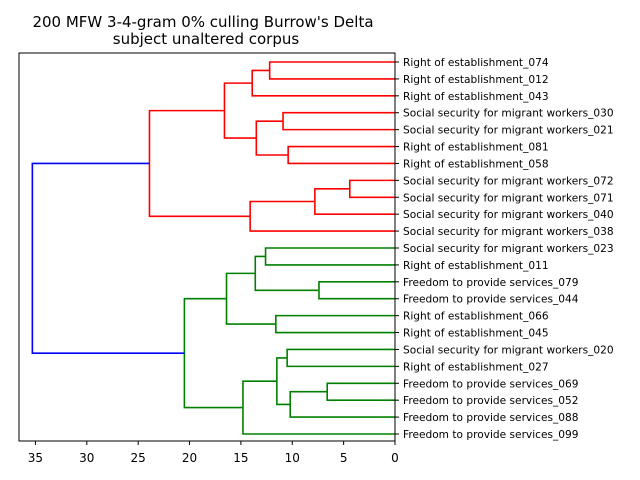 The height and width of the screenshot is (480, 640). What do you see at coordinates (491, 435) in the screenshot?
I see `leaf-label: Freedom to provide services_099` at bounding box center [491, 435].